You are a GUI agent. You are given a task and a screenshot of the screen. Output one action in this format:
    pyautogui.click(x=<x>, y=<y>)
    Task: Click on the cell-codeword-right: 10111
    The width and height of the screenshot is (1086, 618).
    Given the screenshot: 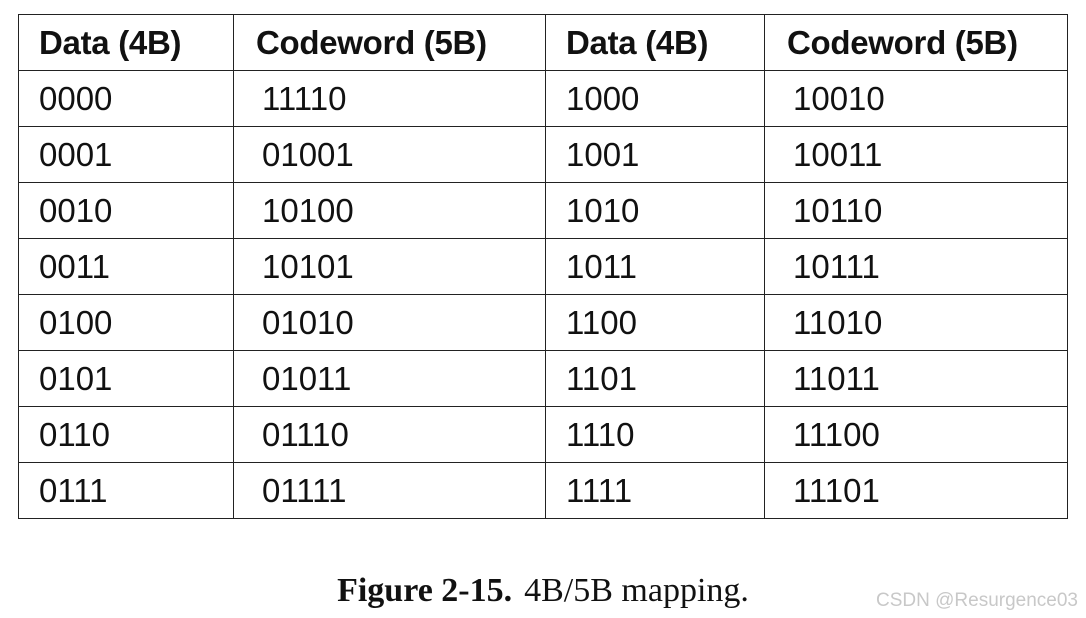 What is the action you would take?
    pyautogui.click(x=916, y=266)
    